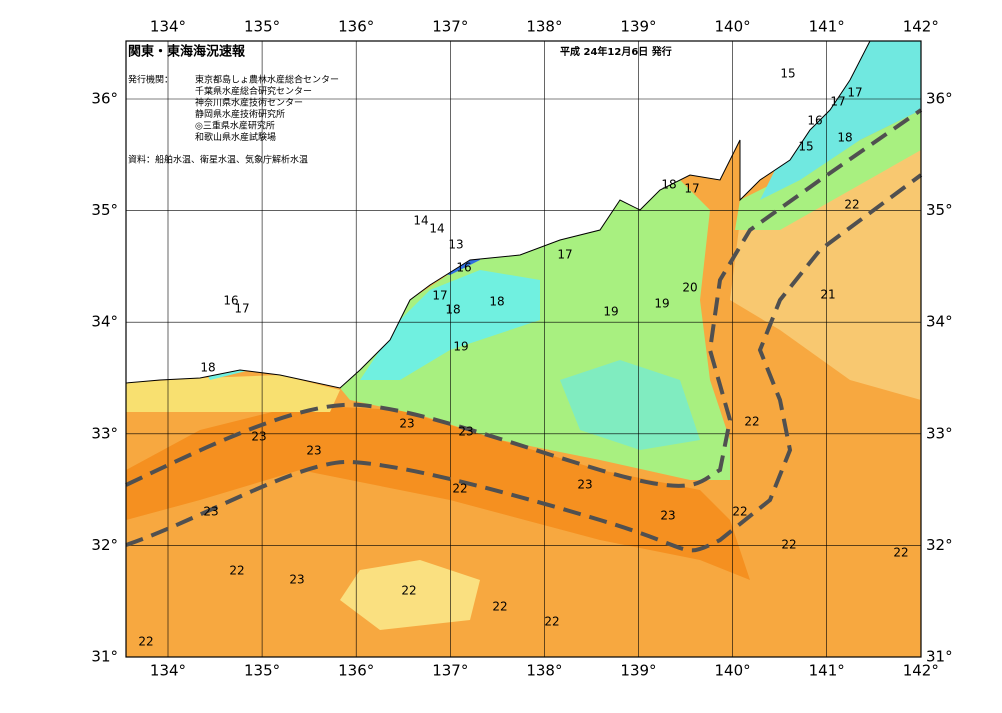  I want to click on source: 資料：船舶水温、衛星水温、気象庁解析水温, so click(218, 160).